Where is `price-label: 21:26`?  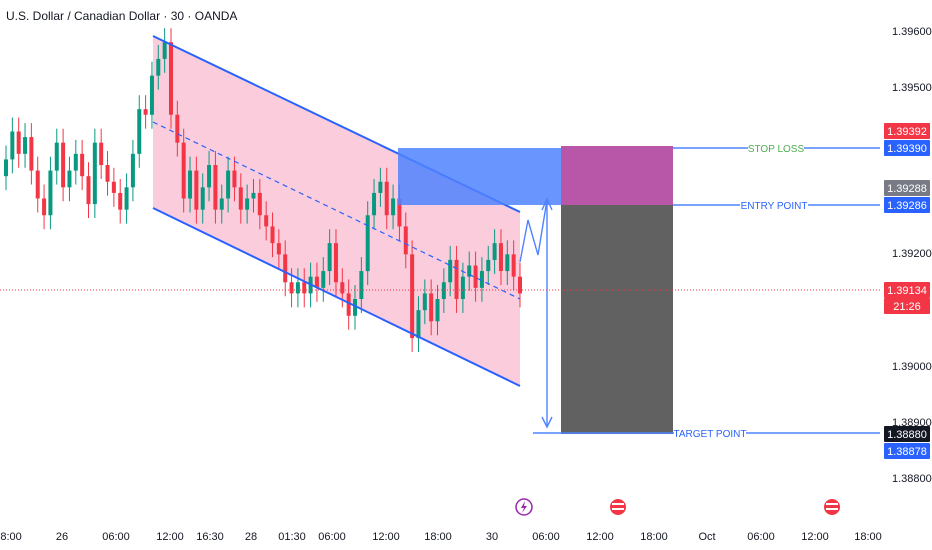
price-label: 21:26 is located at coordinates (907, 307).